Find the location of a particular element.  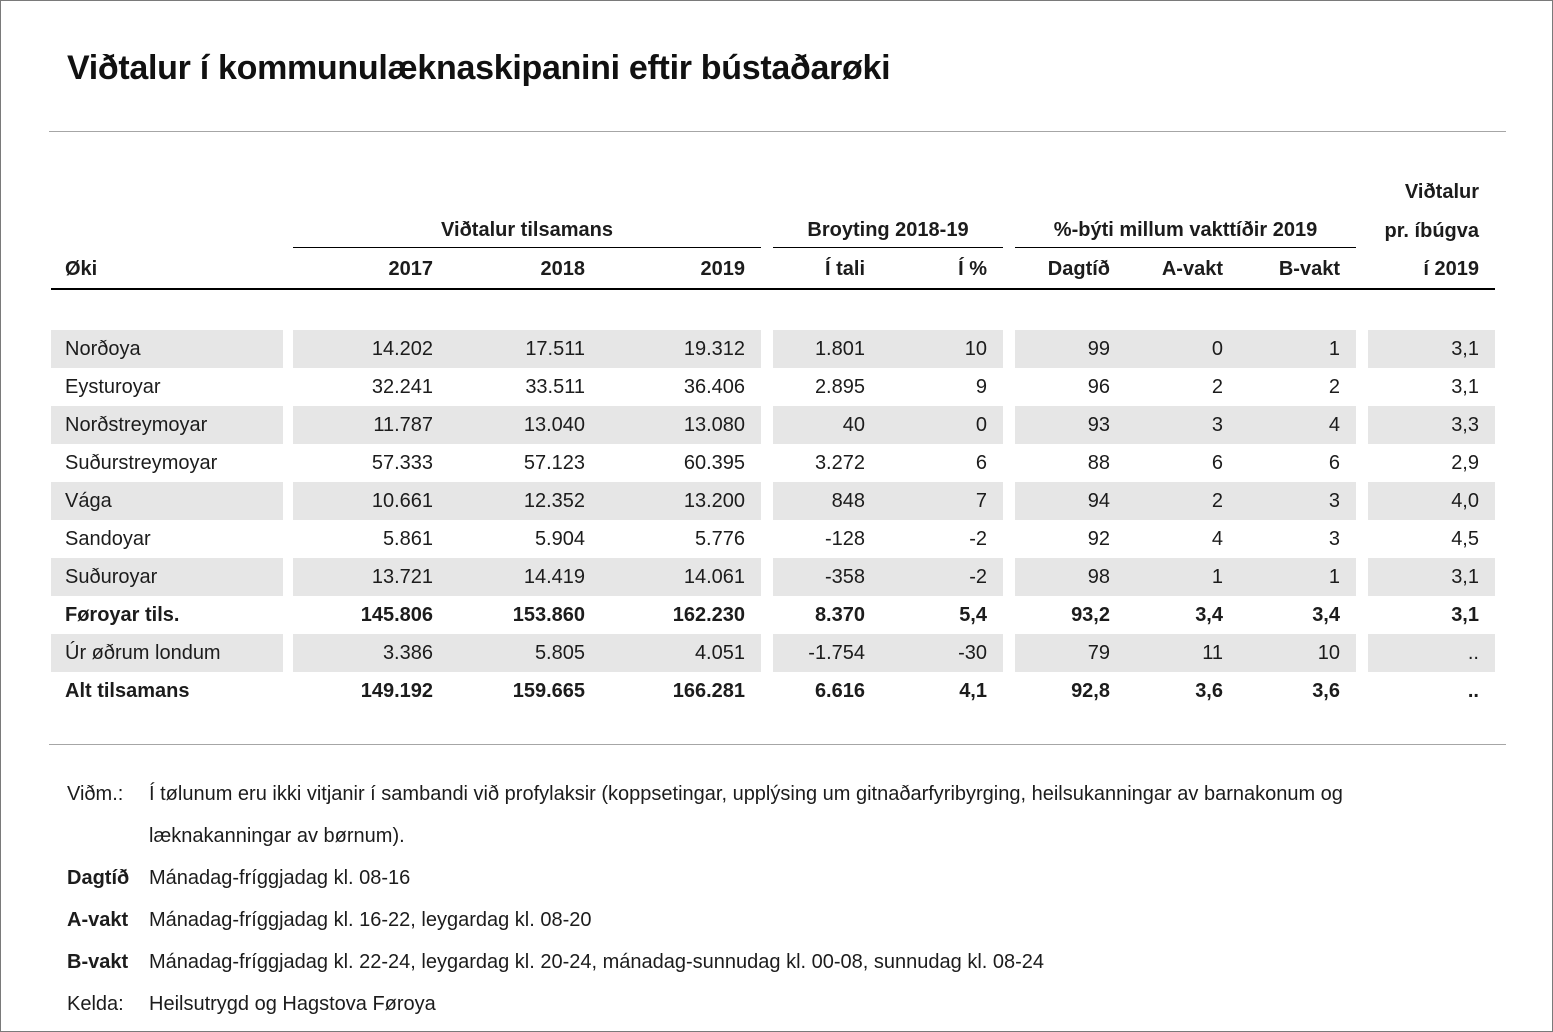

cell-i-pct: 4,1 is located at coordinates (973, 691).